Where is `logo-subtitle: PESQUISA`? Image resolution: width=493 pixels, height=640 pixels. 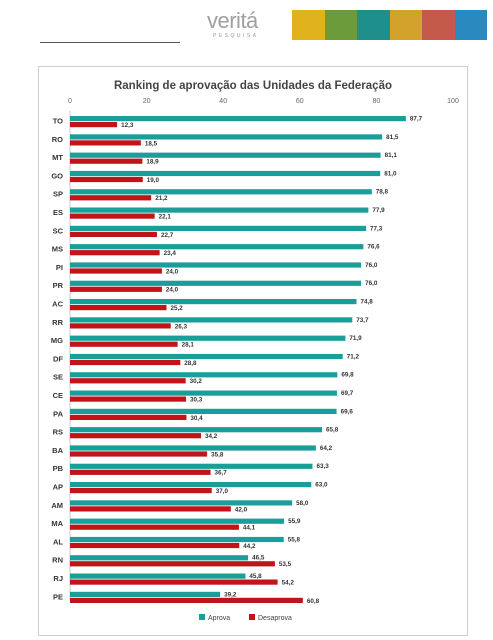
logo-subtitle: PESQUISA is located at coordinates (236, 36).